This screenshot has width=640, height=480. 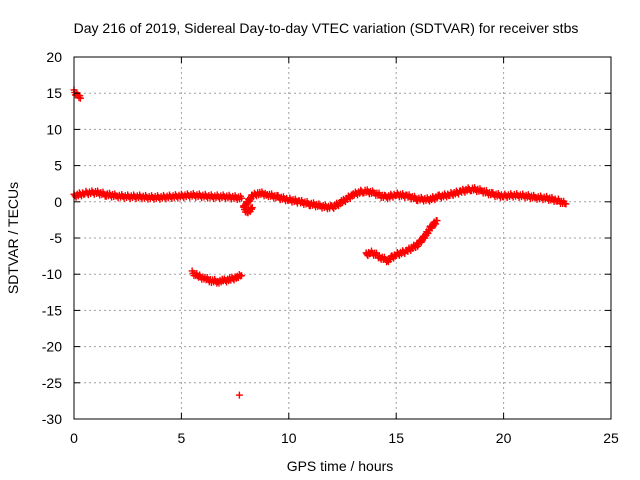 What do you see at coordinates (56, 238) in the screenshot?
I see `y-tick-label: -5` at bounding box center [56, 238].